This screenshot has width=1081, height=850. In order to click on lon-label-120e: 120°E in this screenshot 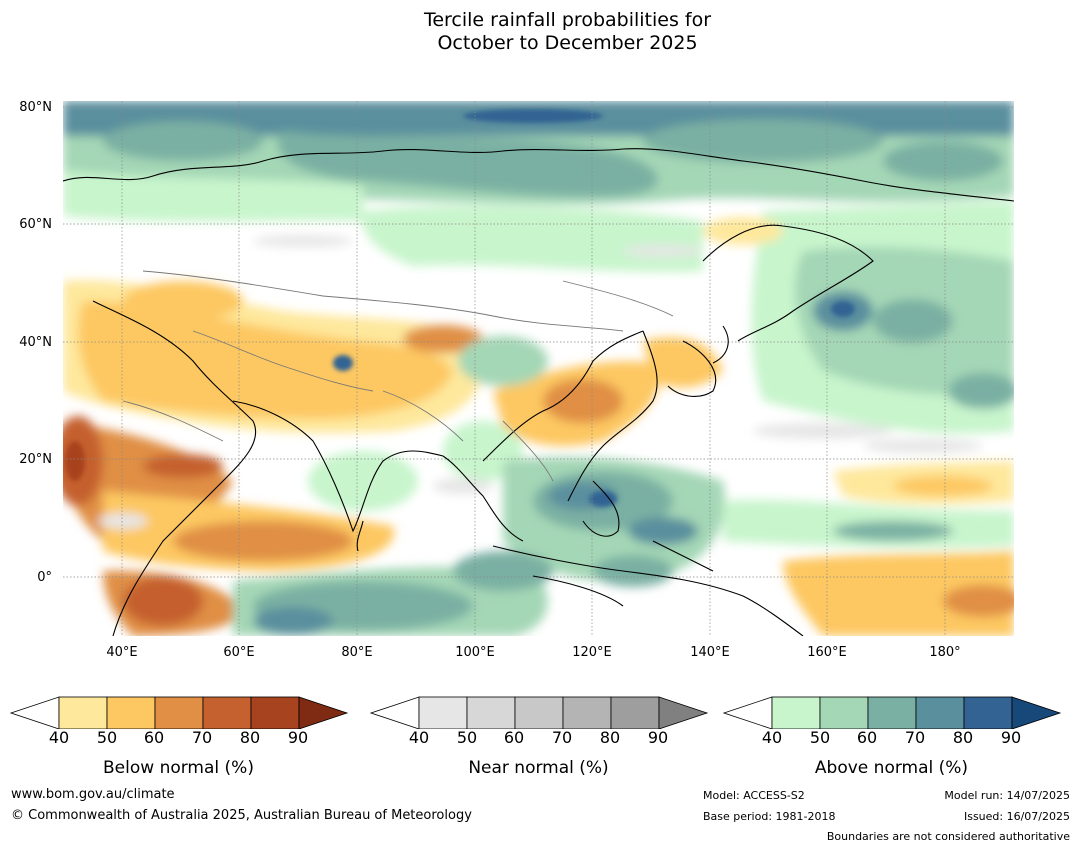, I will do `click(592, 652)`.